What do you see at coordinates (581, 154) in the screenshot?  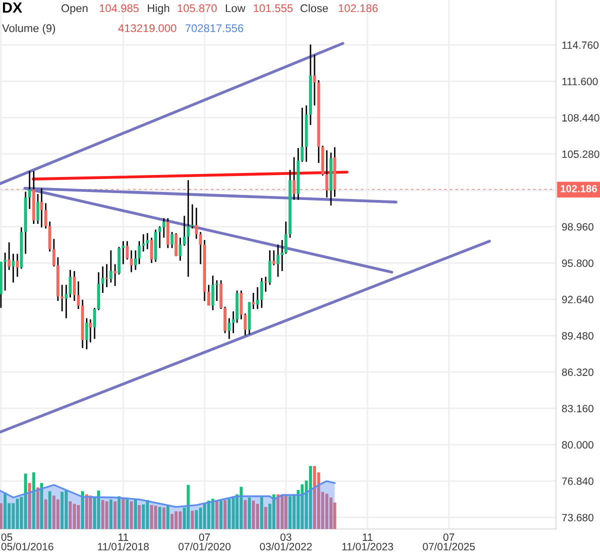 I see `y-tick-label: 105.280` at bounding box center [581, 154].